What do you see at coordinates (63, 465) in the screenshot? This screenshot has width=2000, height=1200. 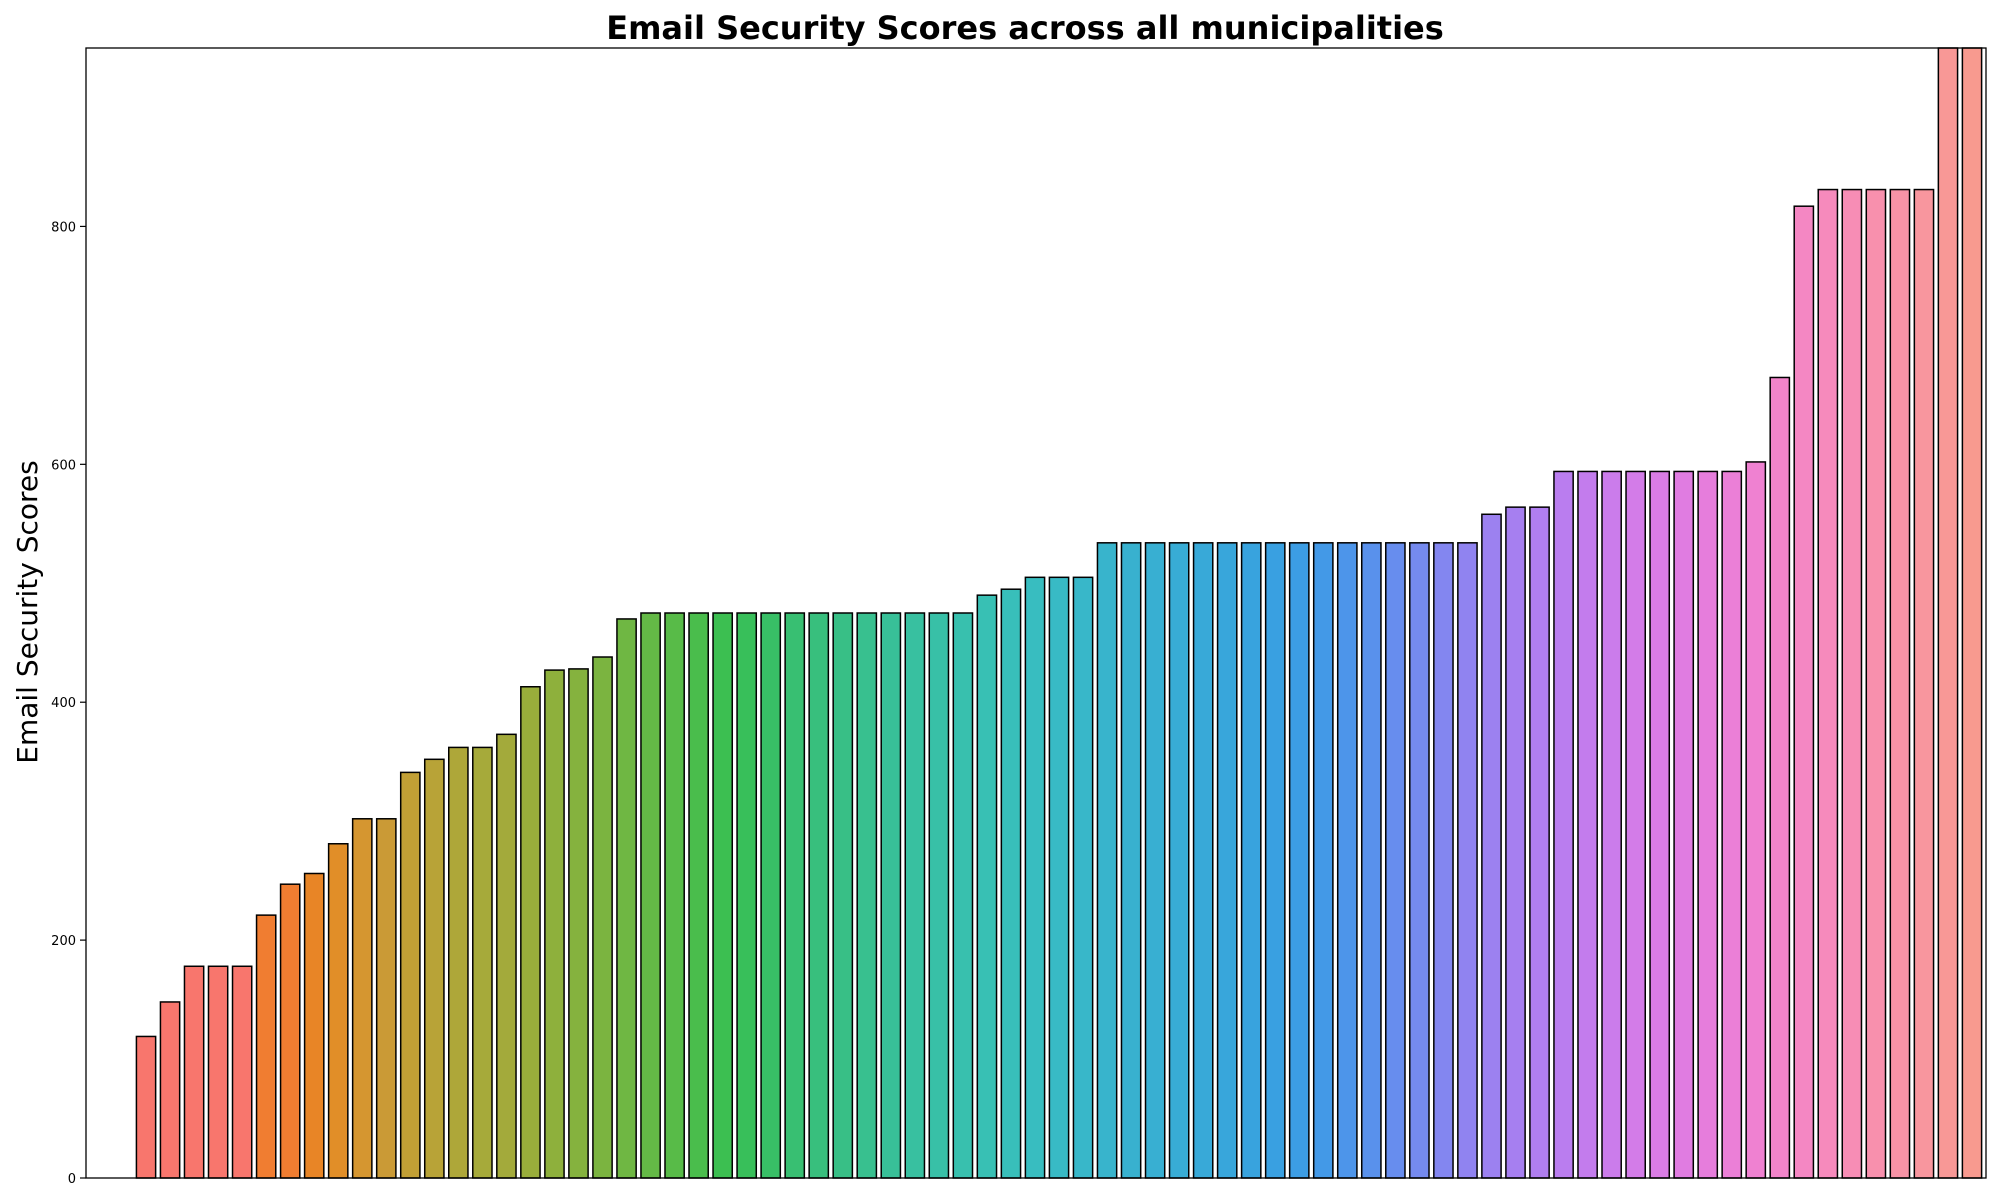 I see `y-tick-label: 600` at bounding box center [63, 465].